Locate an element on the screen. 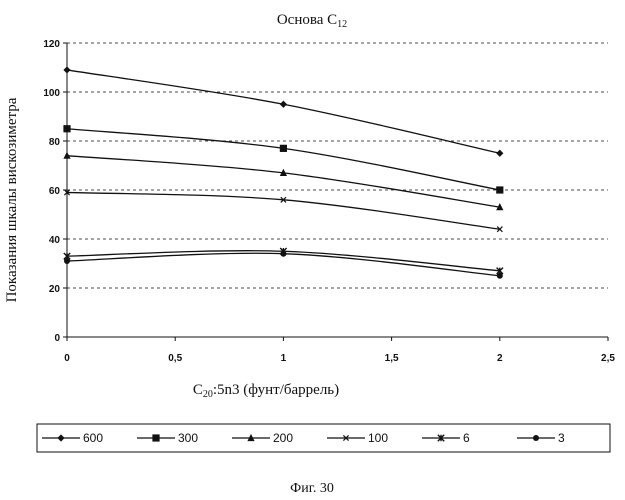  chart-title-main: Основа C is located at coordinates (307, 20).